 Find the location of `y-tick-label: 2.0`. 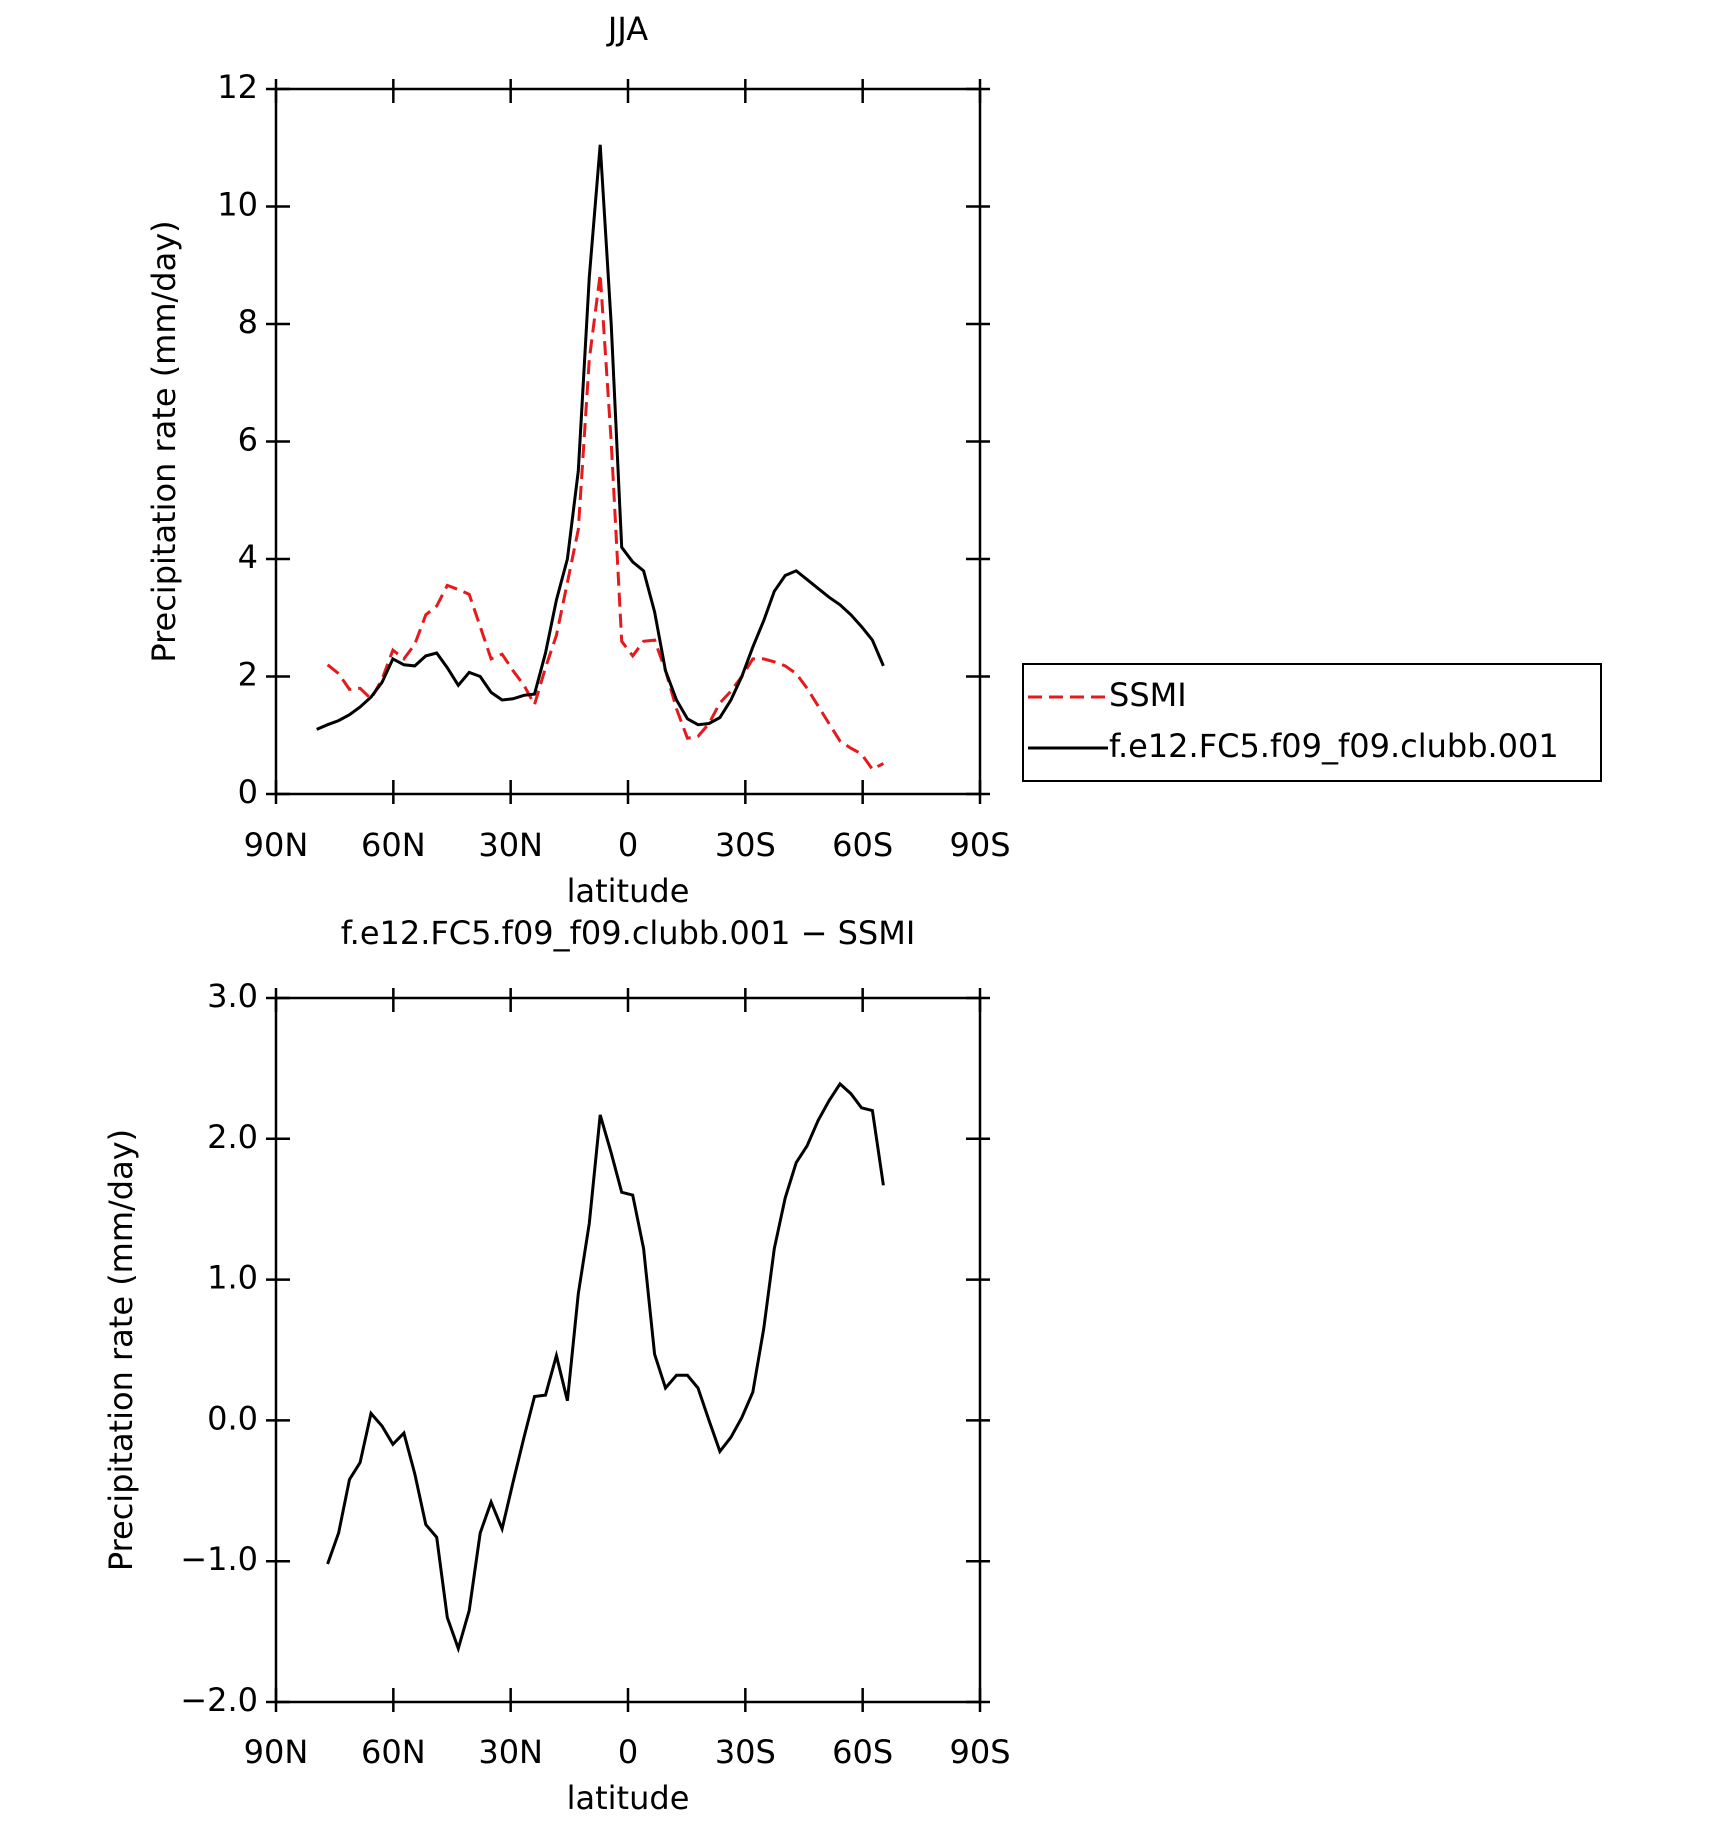

y-tick-label: 2.0 is located at coordinates (232, 1137).